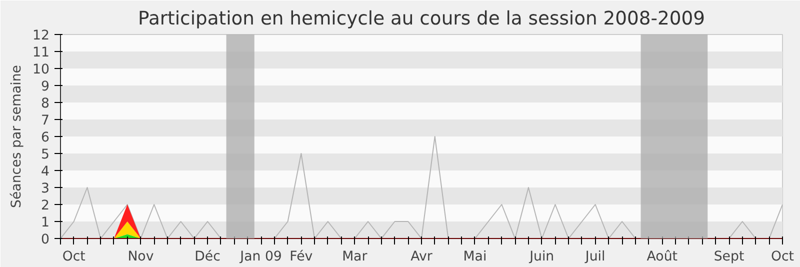  Describe the element at coordinates (41, 53) in the screenshot. I see `y-tick-label: 11` at that location.